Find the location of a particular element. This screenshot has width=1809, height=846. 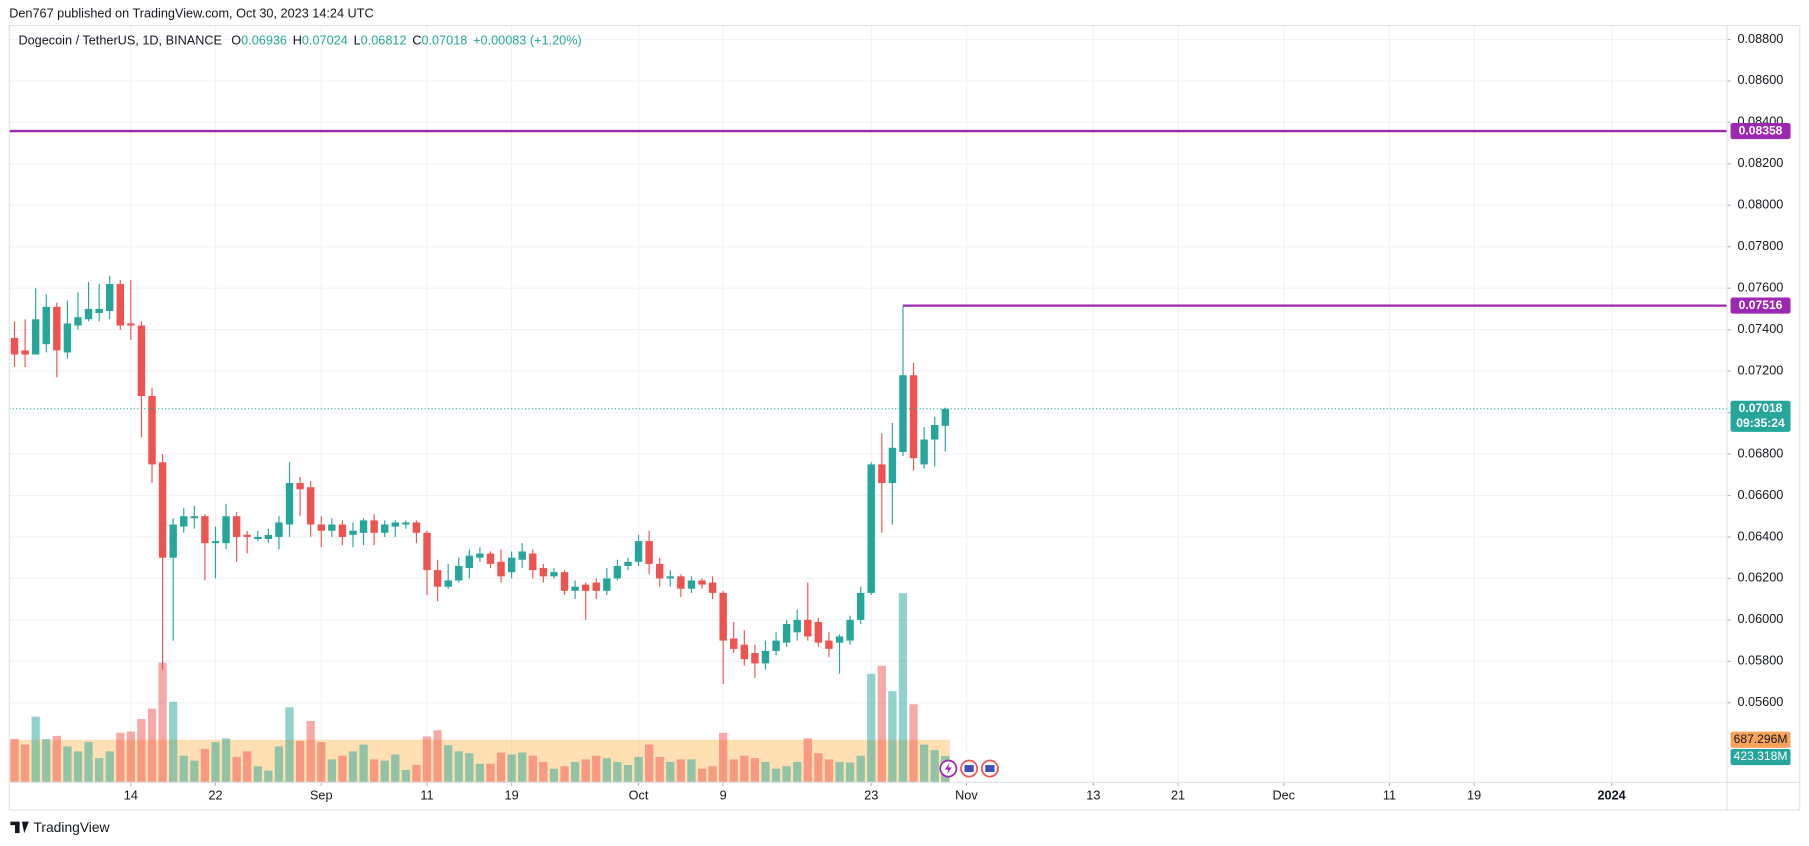

y-tick-label: 0.07600 is located at coordinates (1760, 288).